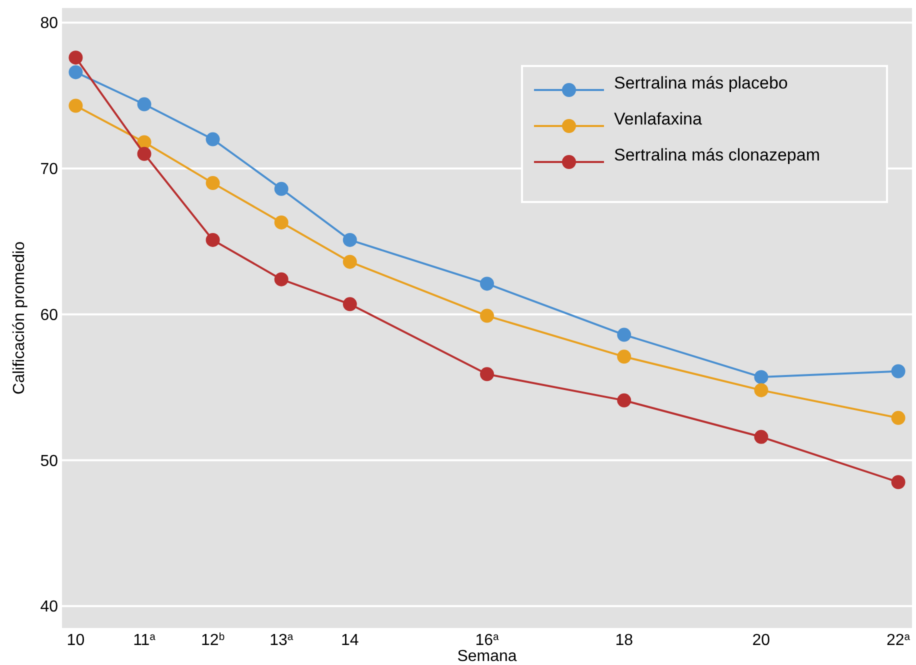 The width and height of the screenshot is (916, 665). I want to click on x-tick-label: 16$^{a}$, so click(487, 640).